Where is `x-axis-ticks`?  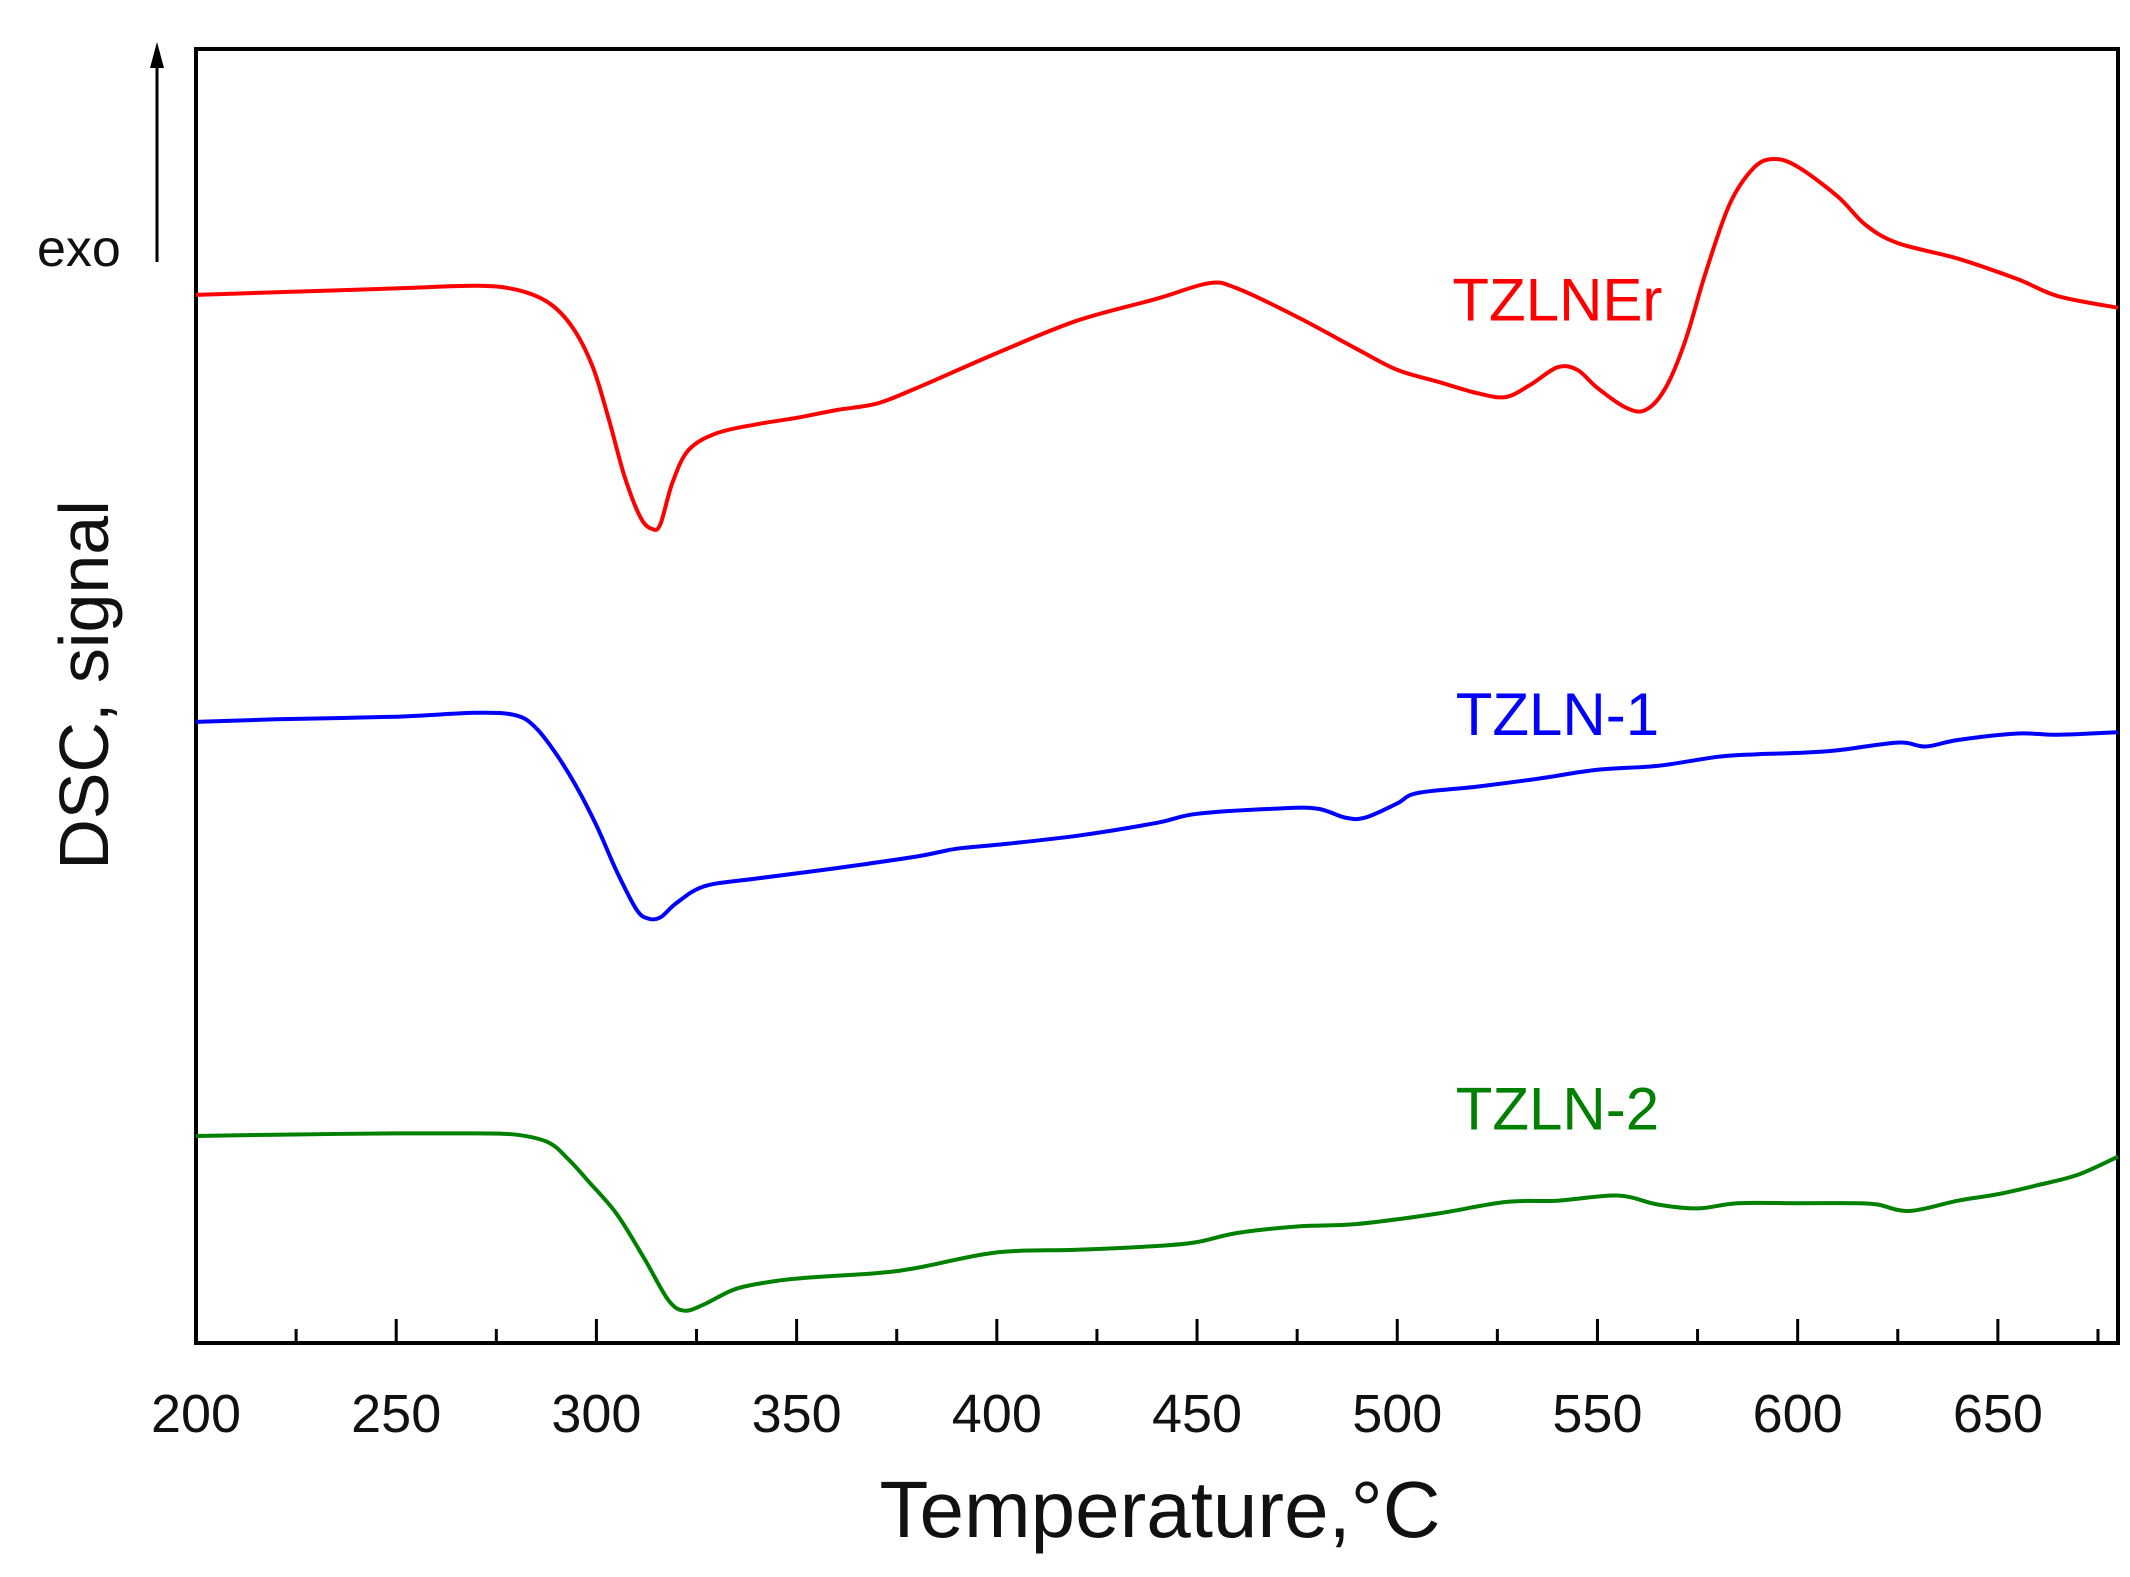
x-axis-ticks is located at coordinates (1147, 1331).